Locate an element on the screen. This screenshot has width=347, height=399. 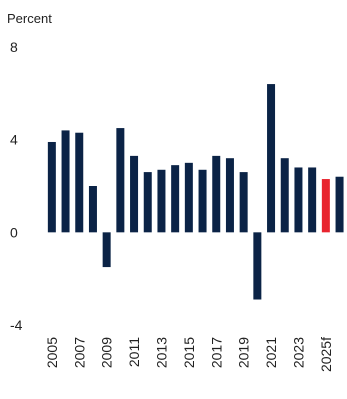
bar-2009 is located at coordinates (106, 250).